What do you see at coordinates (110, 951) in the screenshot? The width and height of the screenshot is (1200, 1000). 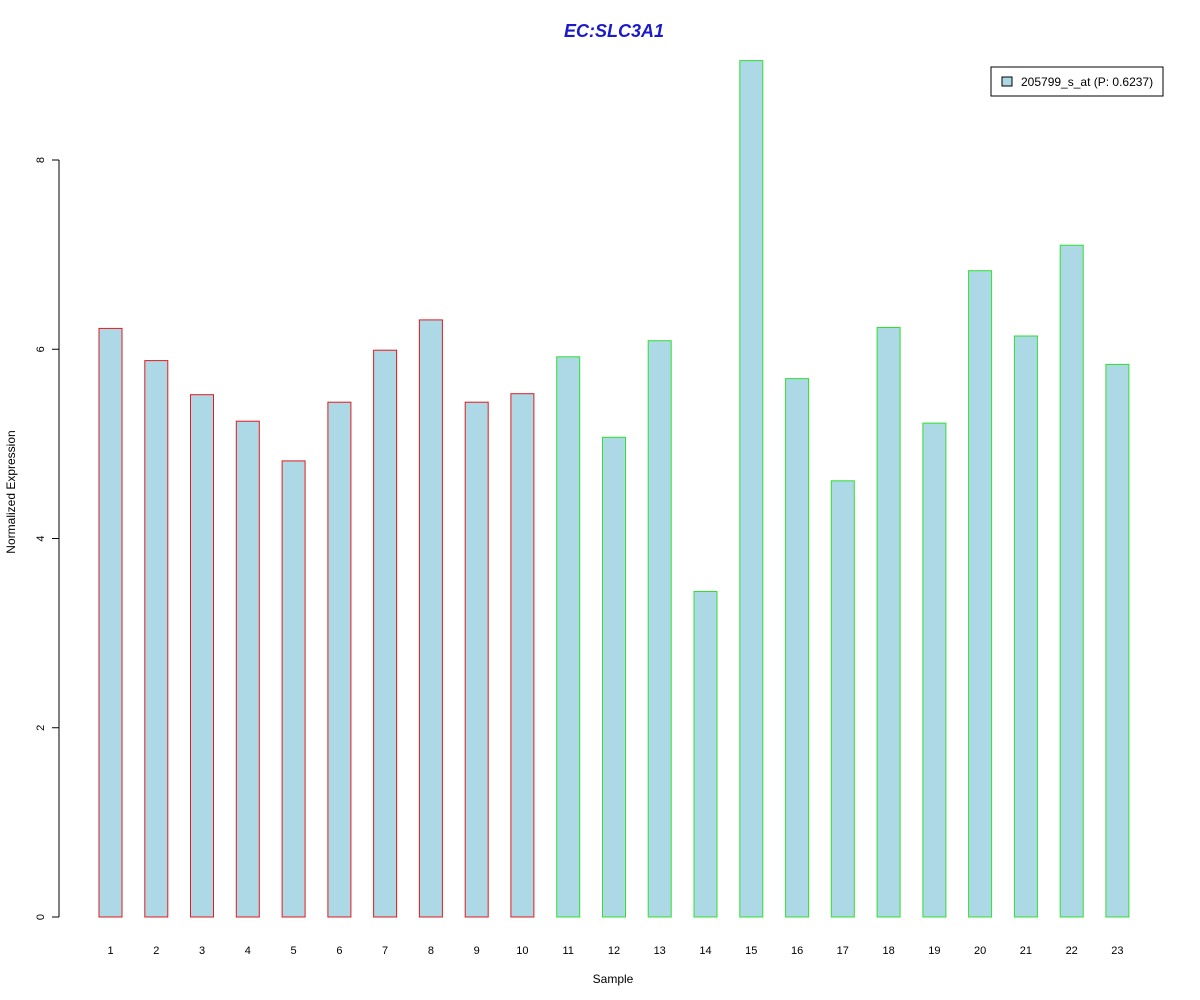 I see `x-tick-label: 1` at bounding box center [110, 951].